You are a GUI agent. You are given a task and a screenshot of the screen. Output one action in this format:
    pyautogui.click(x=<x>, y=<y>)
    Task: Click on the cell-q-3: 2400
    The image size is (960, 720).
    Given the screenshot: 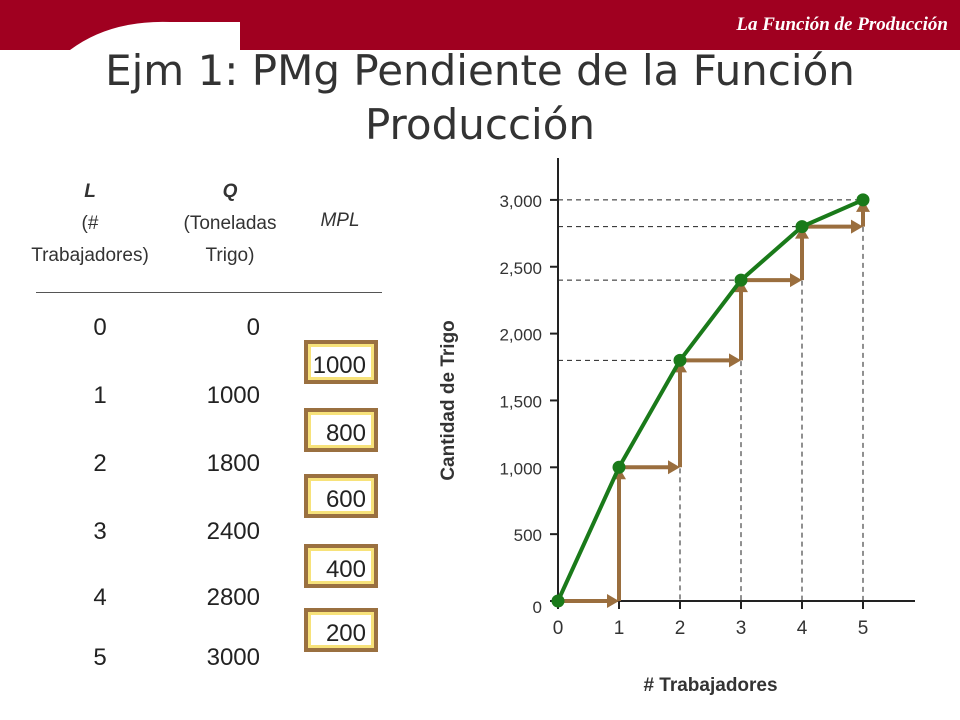 What is the action you would take?
    pyautogui.click(x=233, y=531)
    